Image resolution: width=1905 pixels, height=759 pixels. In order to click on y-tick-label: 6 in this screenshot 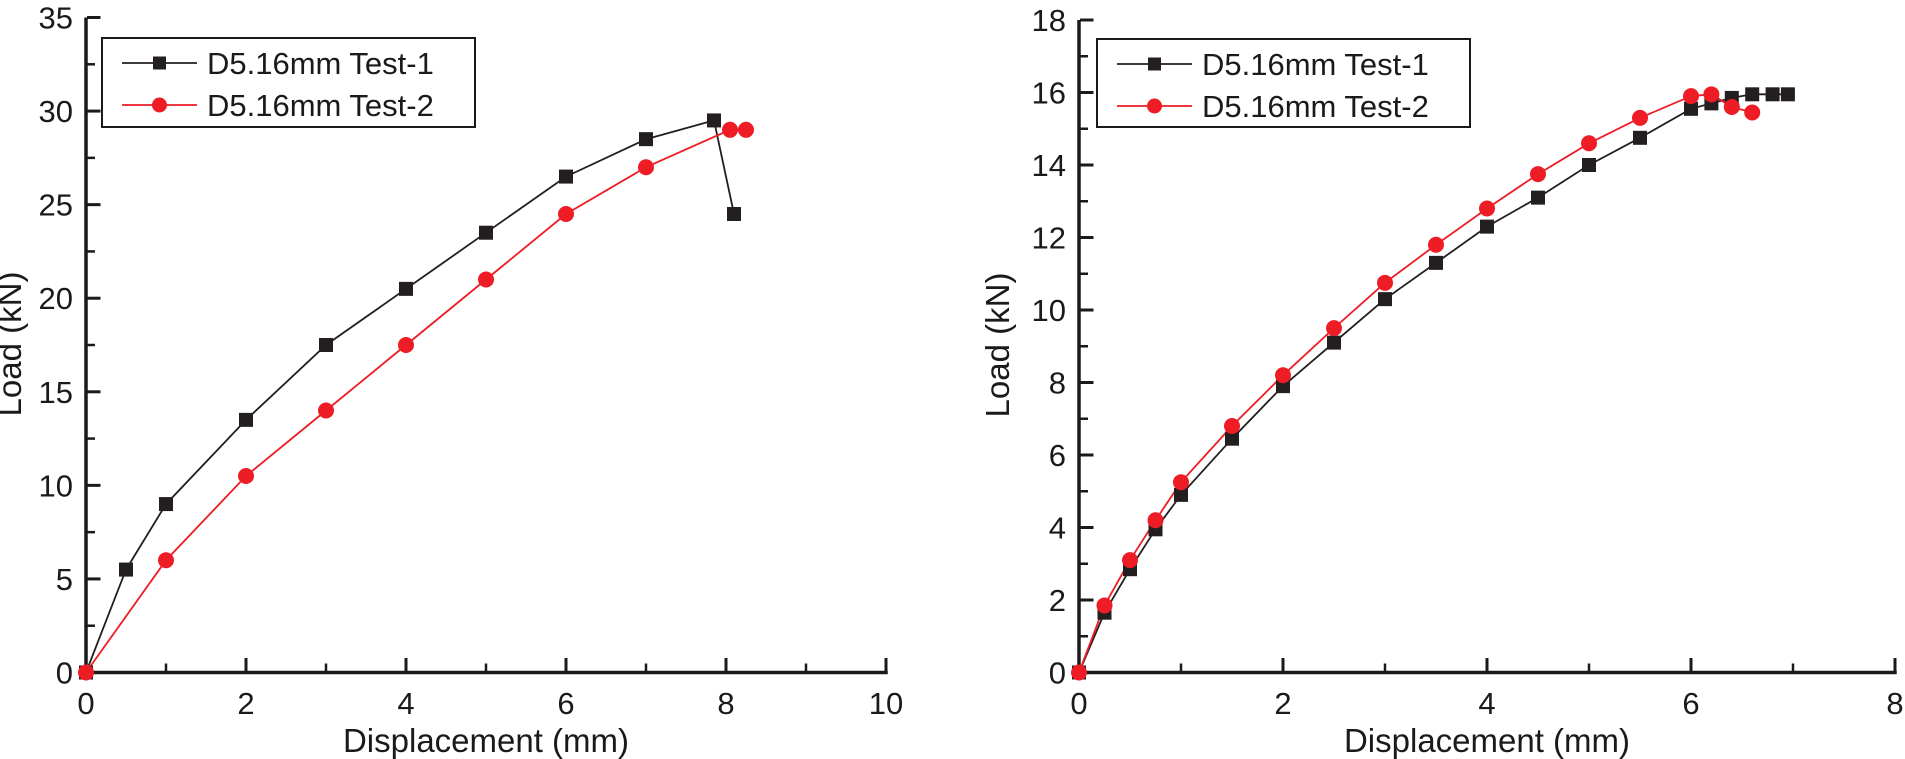, I will do `click(1057, 455)`.